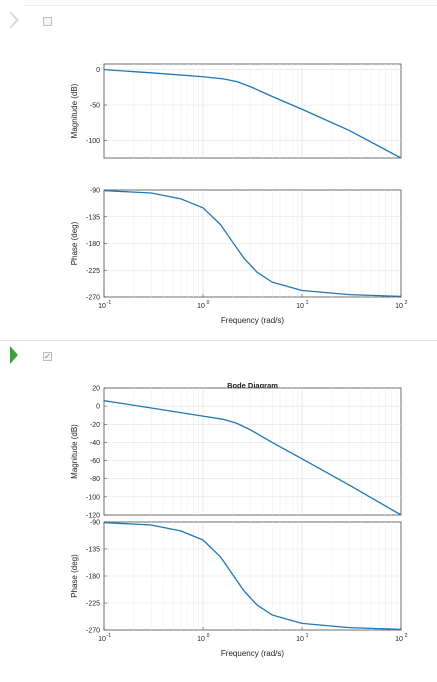 Image resolution: width=437 pixels, height=682 pixels. Describe the element at coordinates (95, 425) in the screenshot. I see `magnitude-ytick-label: -20` at that location.